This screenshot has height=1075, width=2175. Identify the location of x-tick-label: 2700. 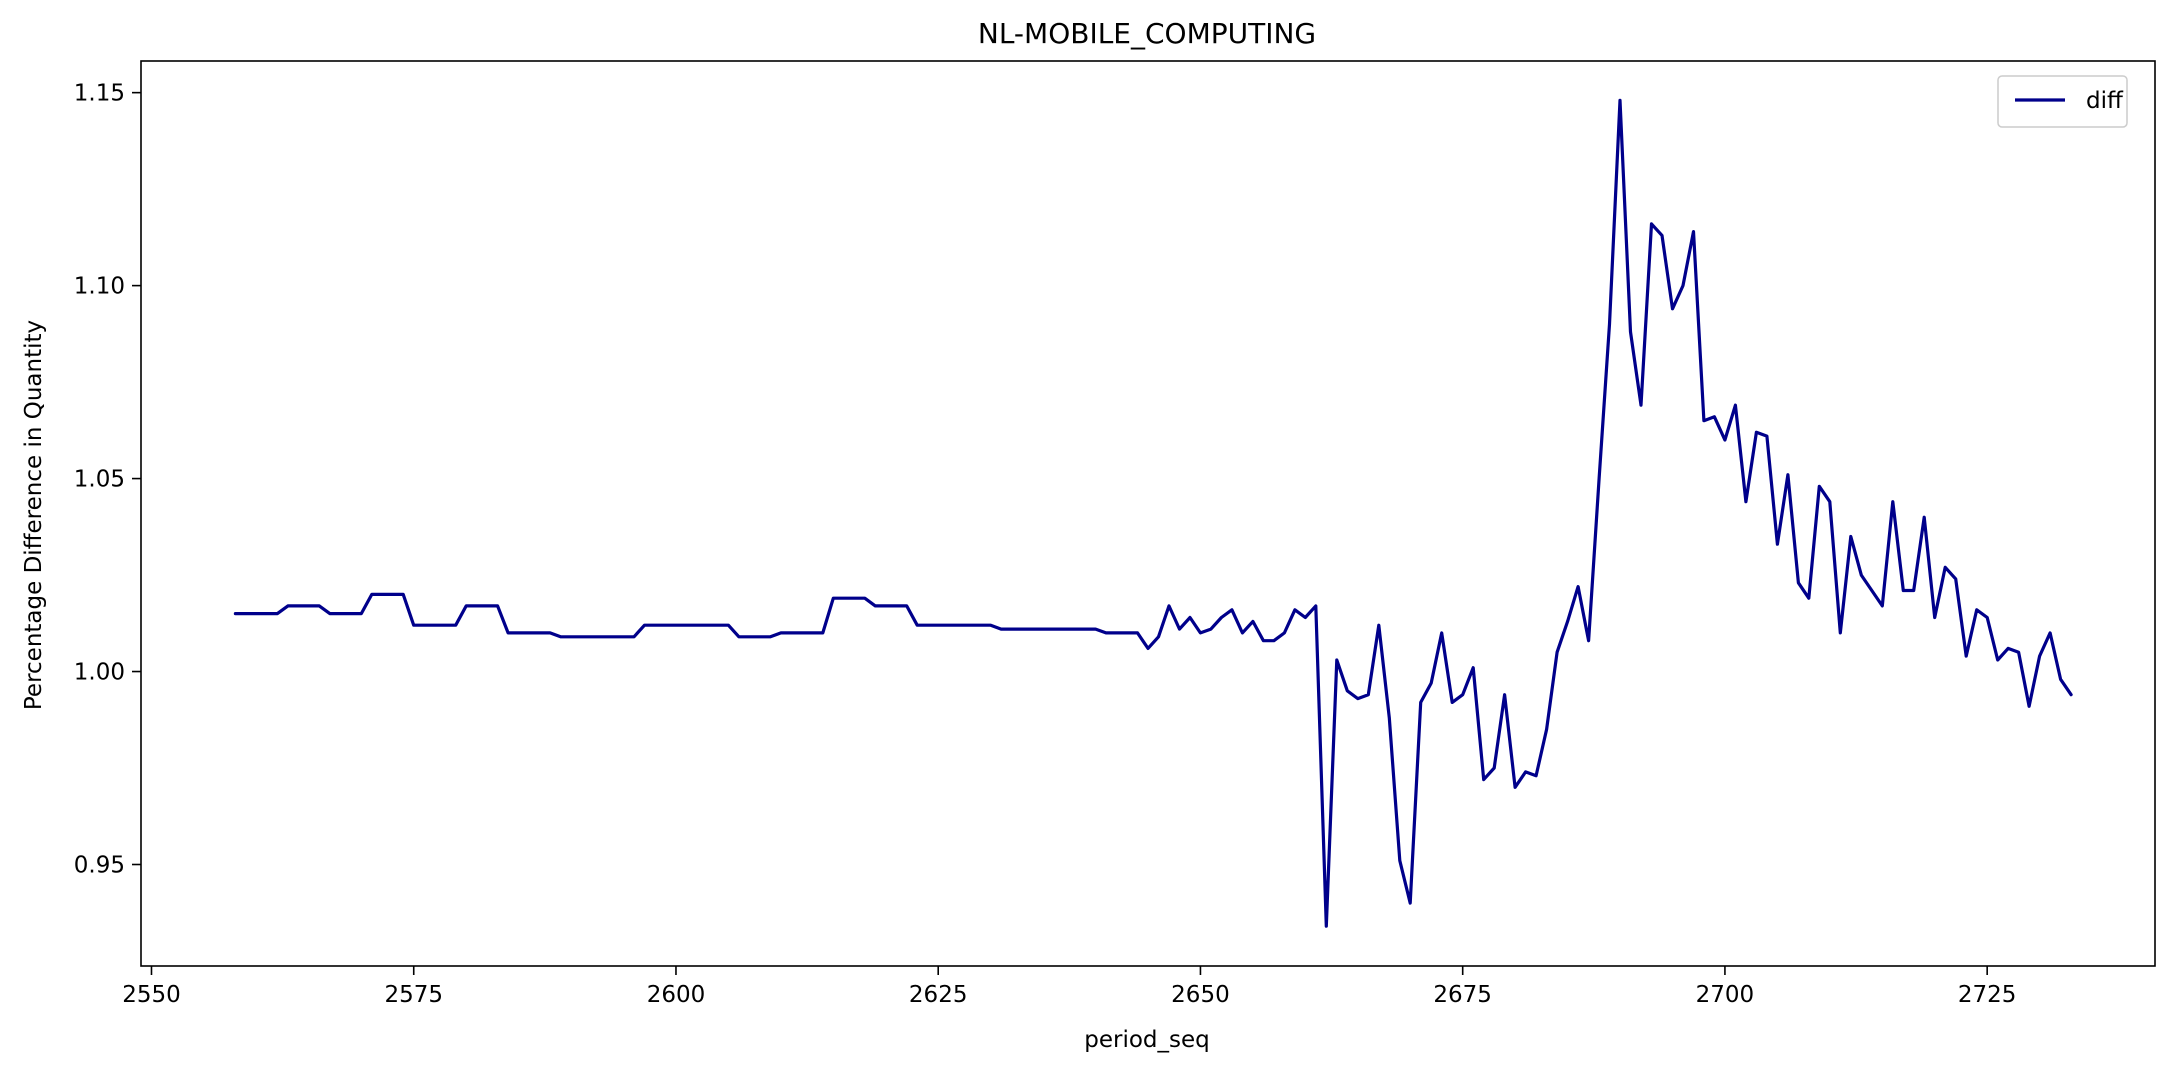
(1725, 995).